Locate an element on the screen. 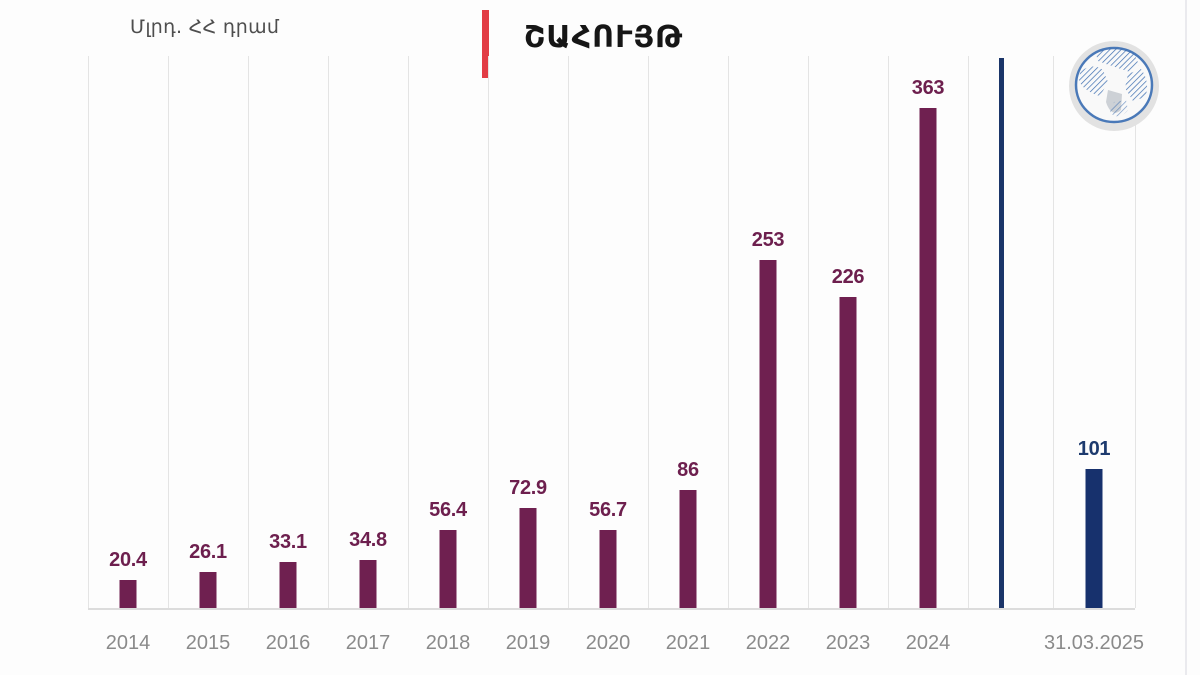 The width and height of the screenshot is (1200, 675). value-label-2016: 33.1 is located at coordinates (288, 542).